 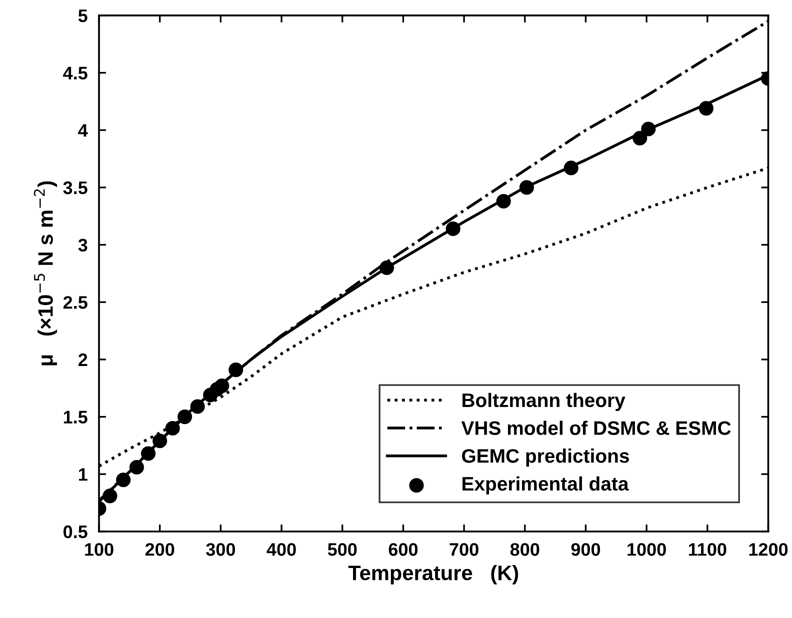 I want to click on y-tick-label: 1.5, so click(x=76, y=417).